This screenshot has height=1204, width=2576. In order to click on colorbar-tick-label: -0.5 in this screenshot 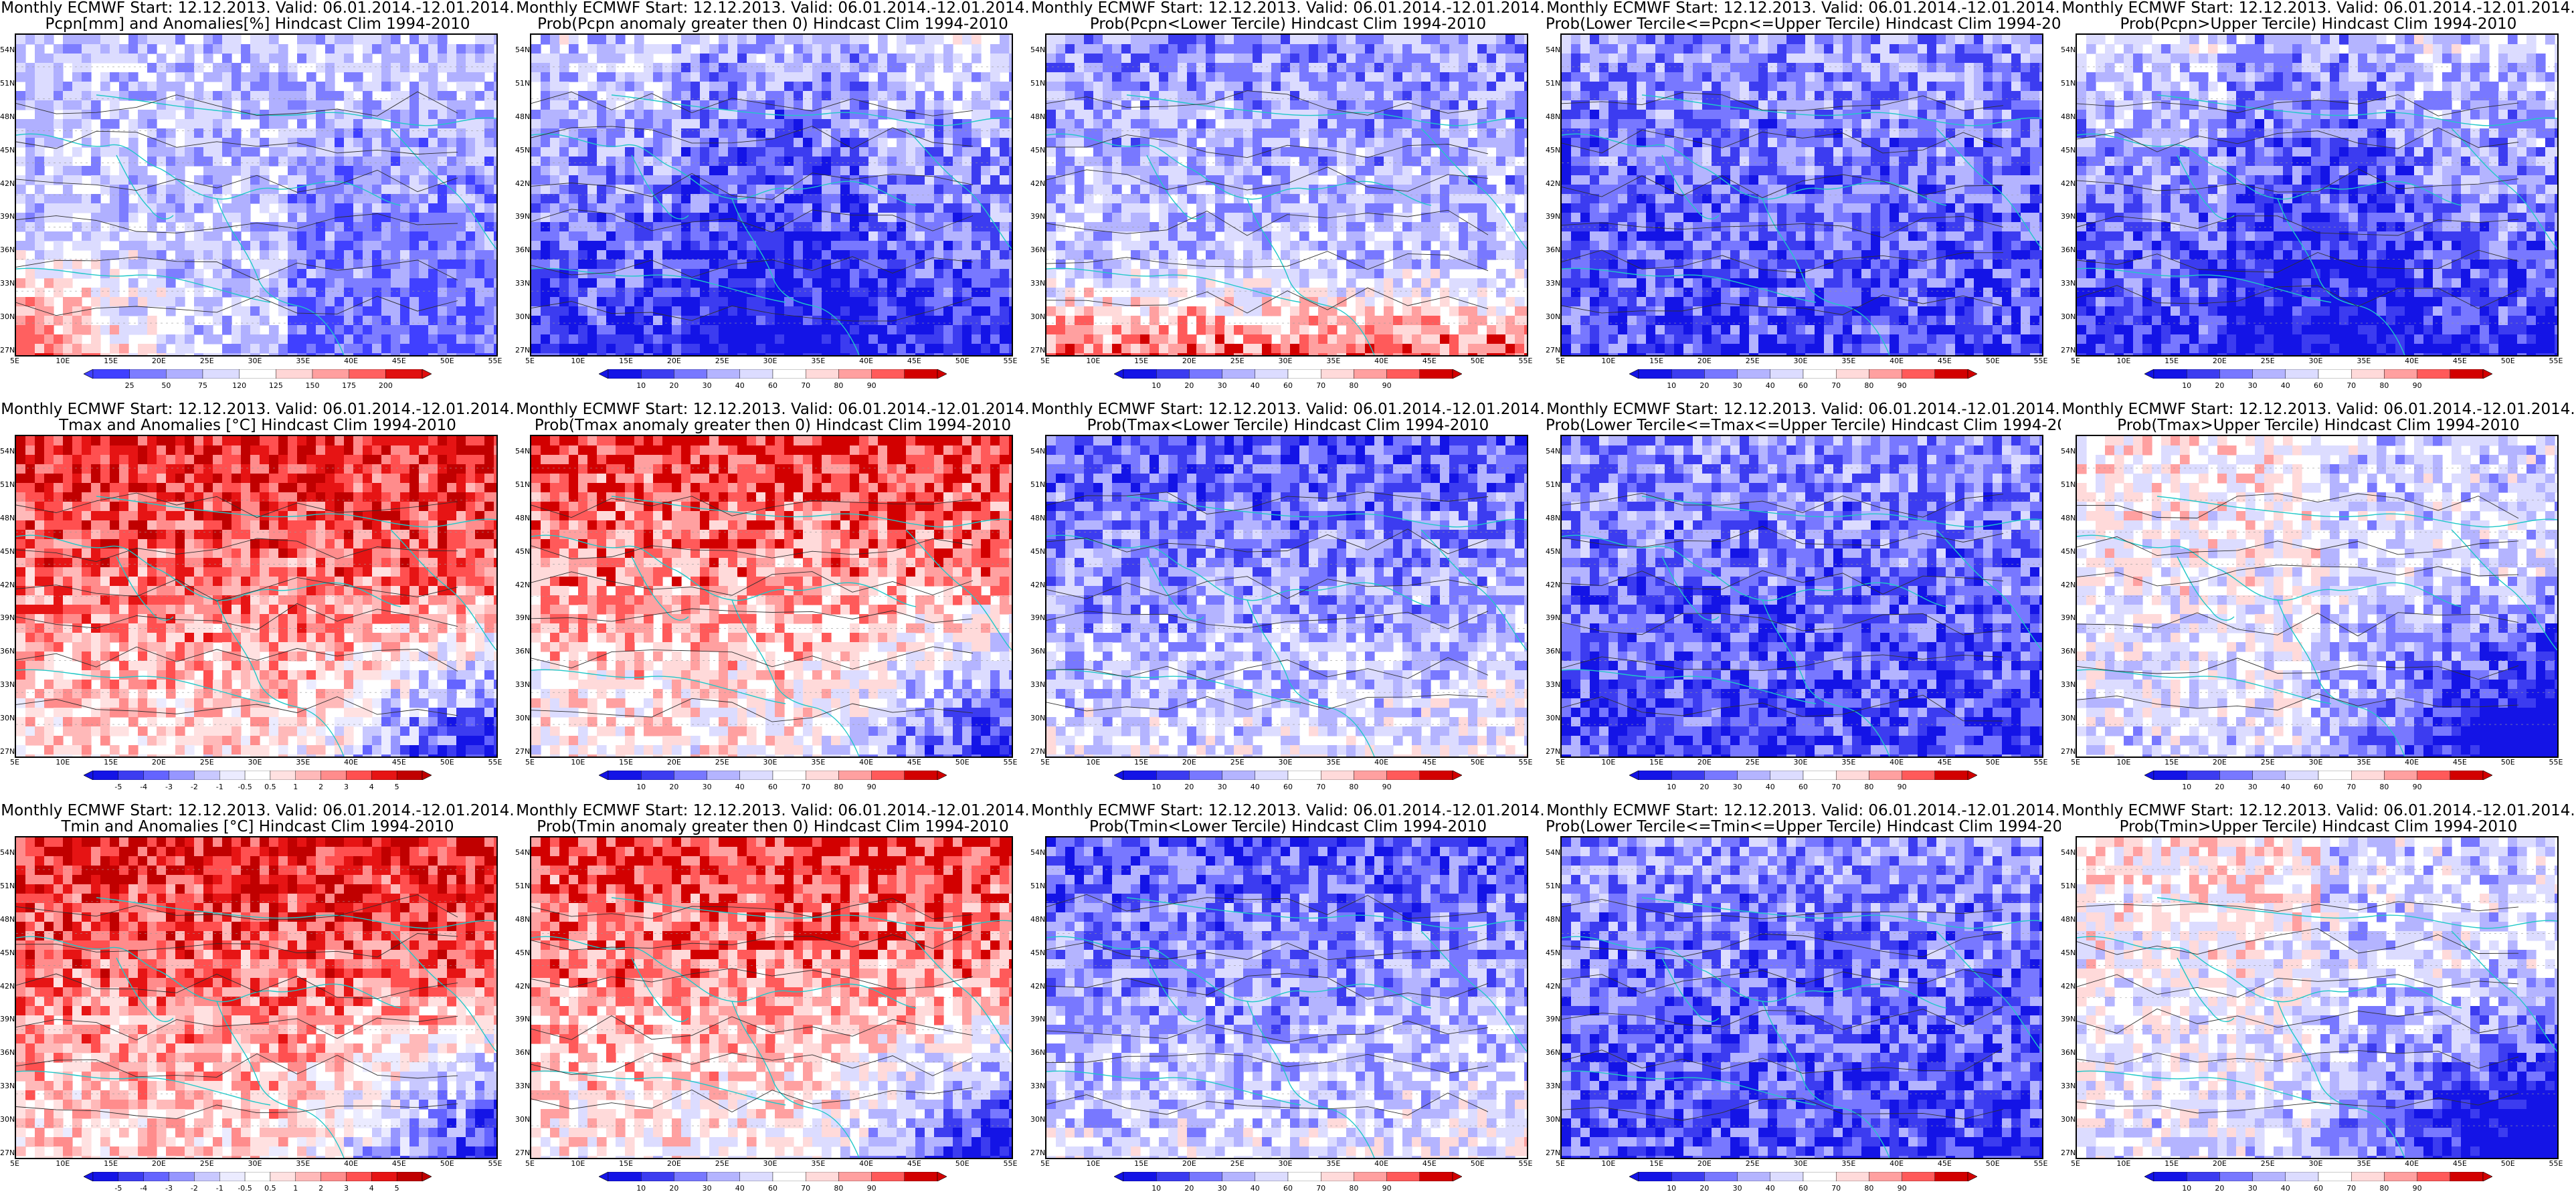, I will do `click(245, 787)`.